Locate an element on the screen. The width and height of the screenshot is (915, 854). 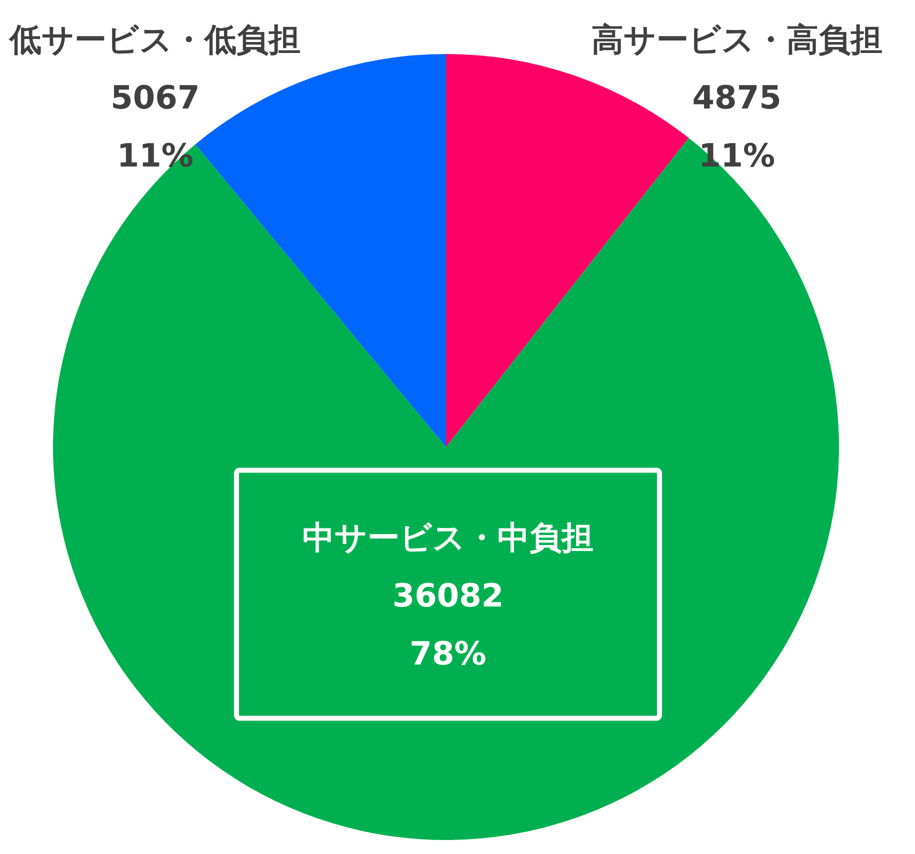
slice-label: 低サービス・低負担 is located at coordinates (154, 39).